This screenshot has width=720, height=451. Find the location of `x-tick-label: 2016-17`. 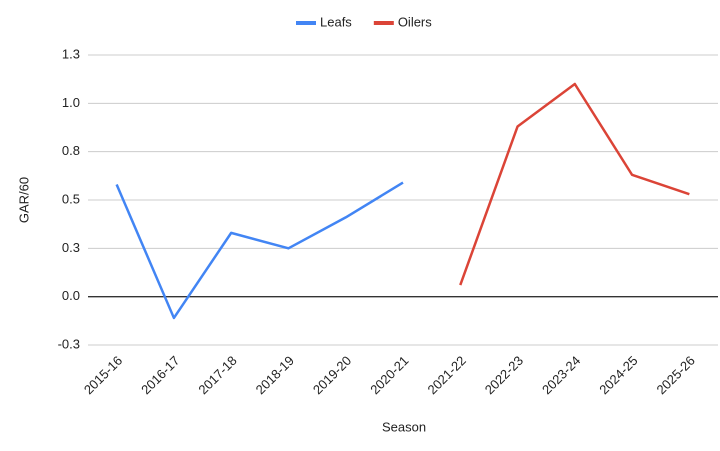

x-tick-label: 2016-17 is located at coordinates (160, 375).